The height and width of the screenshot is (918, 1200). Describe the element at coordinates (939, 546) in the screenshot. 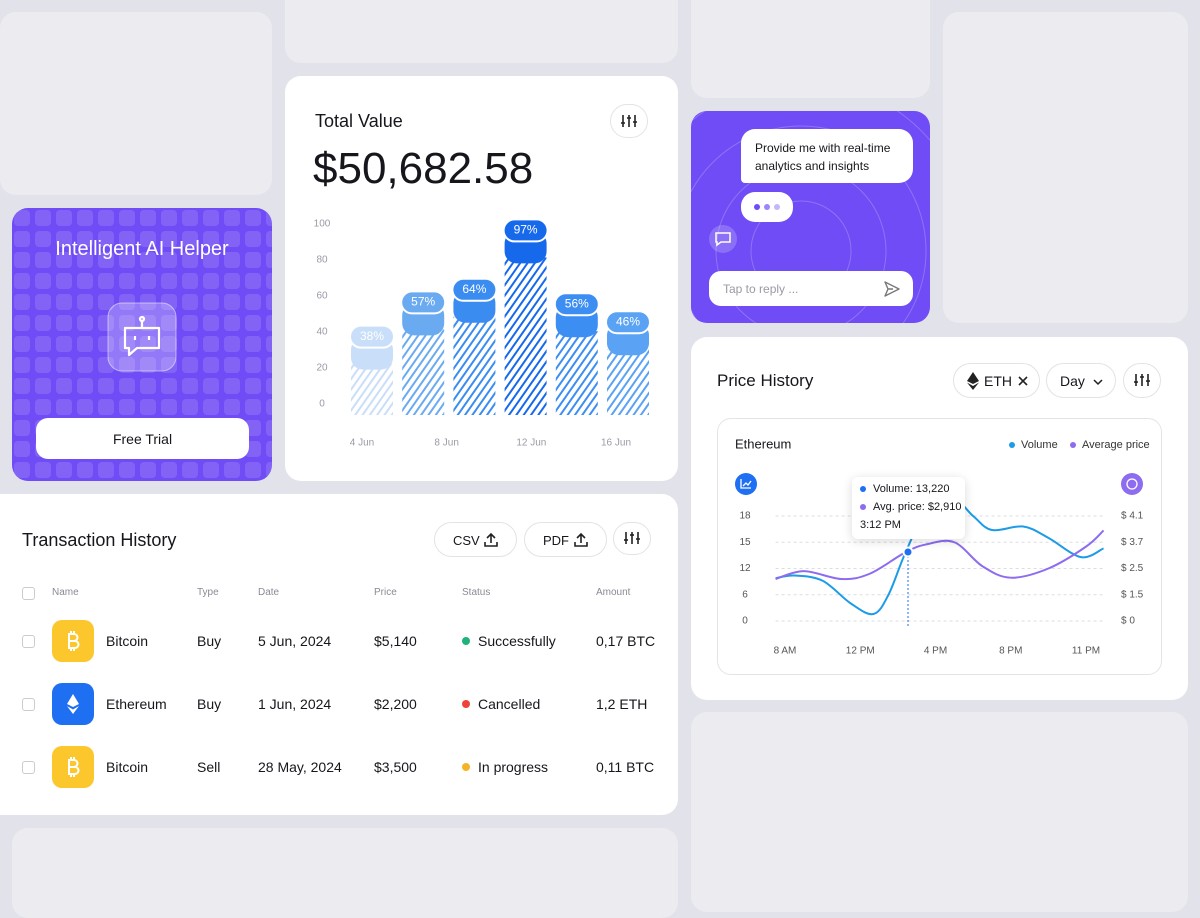

I see `chart-panel` at that location.